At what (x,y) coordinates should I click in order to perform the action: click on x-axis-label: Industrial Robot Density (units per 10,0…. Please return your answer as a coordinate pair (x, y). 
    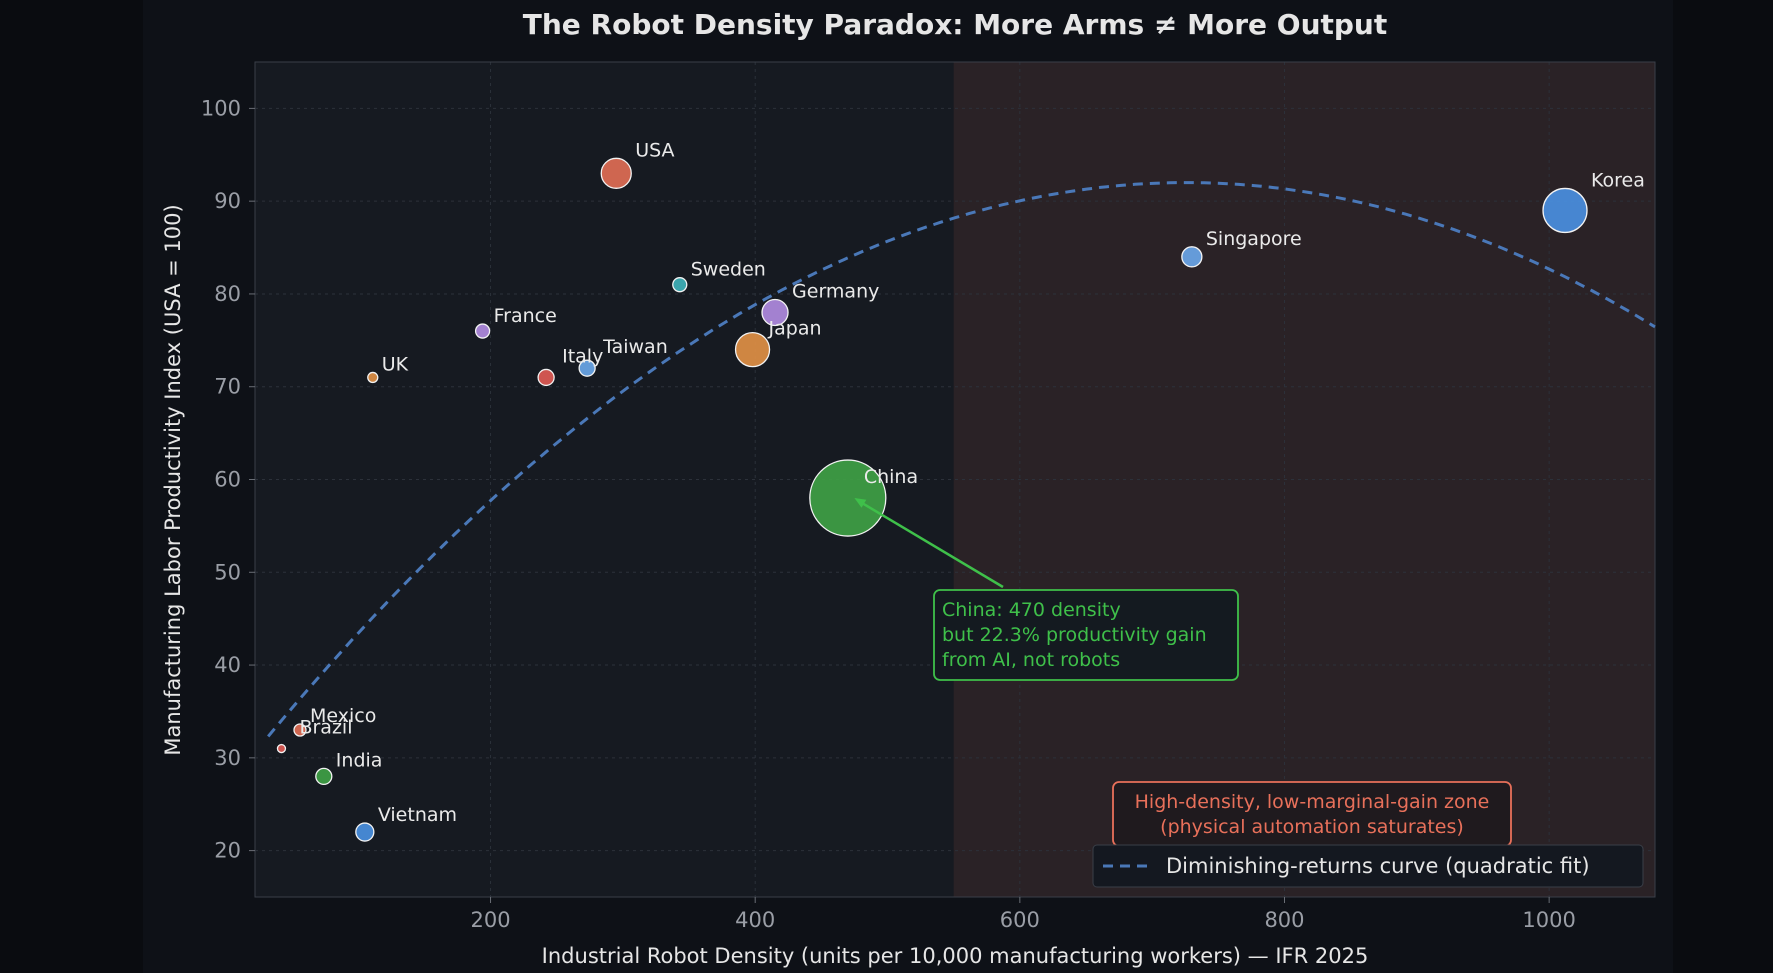
    Looking at the image, I should click on (955, 956).